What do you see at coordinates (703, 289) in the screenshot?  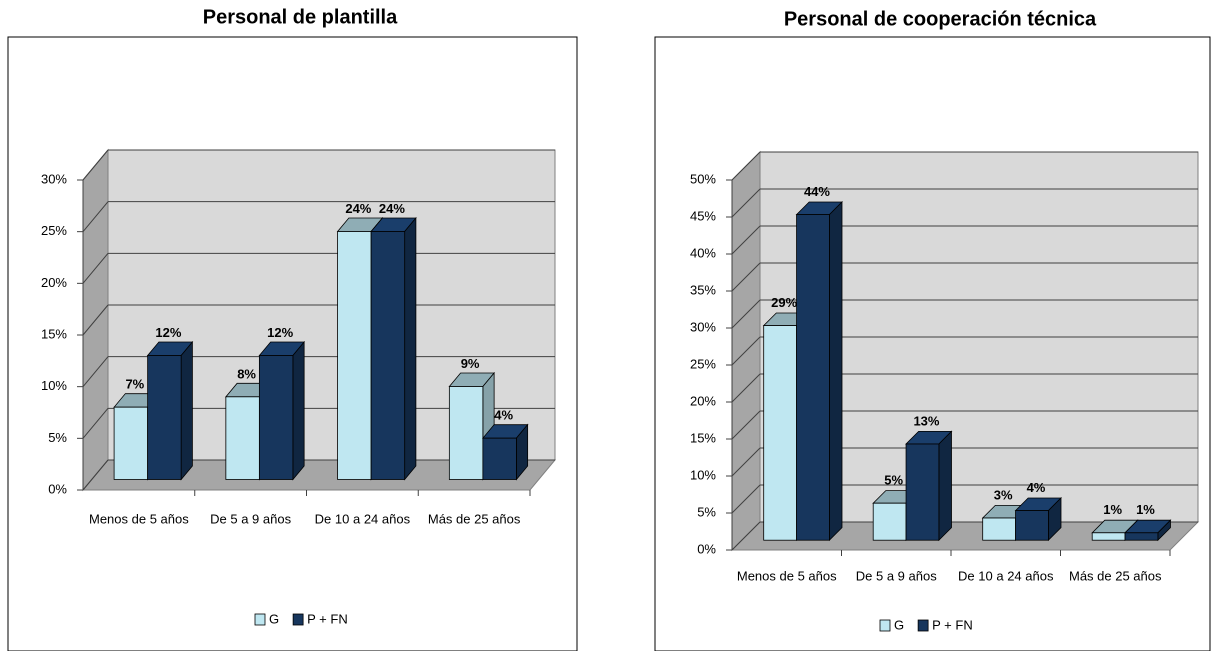 I see `y-tick-label: 35%` at bounding box center [703, 289].